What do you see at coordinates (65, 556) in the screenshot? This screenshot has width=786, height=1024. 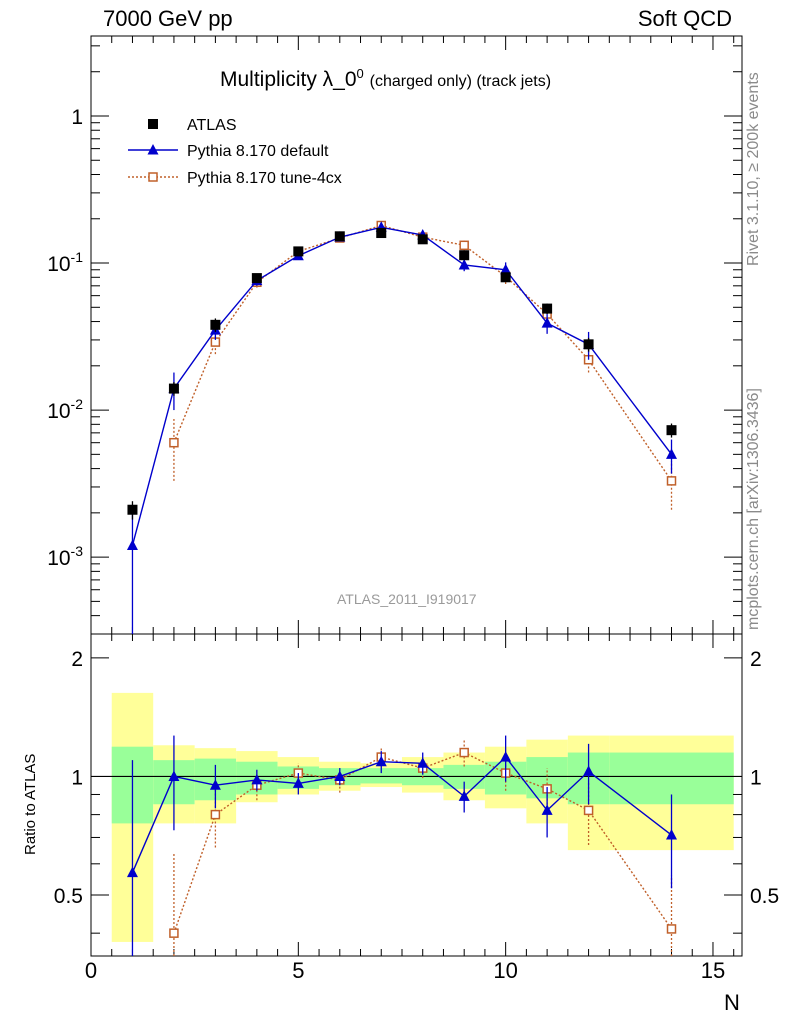 I see `y-tick-label: 10⁻³` at bounding box center [65, 556].